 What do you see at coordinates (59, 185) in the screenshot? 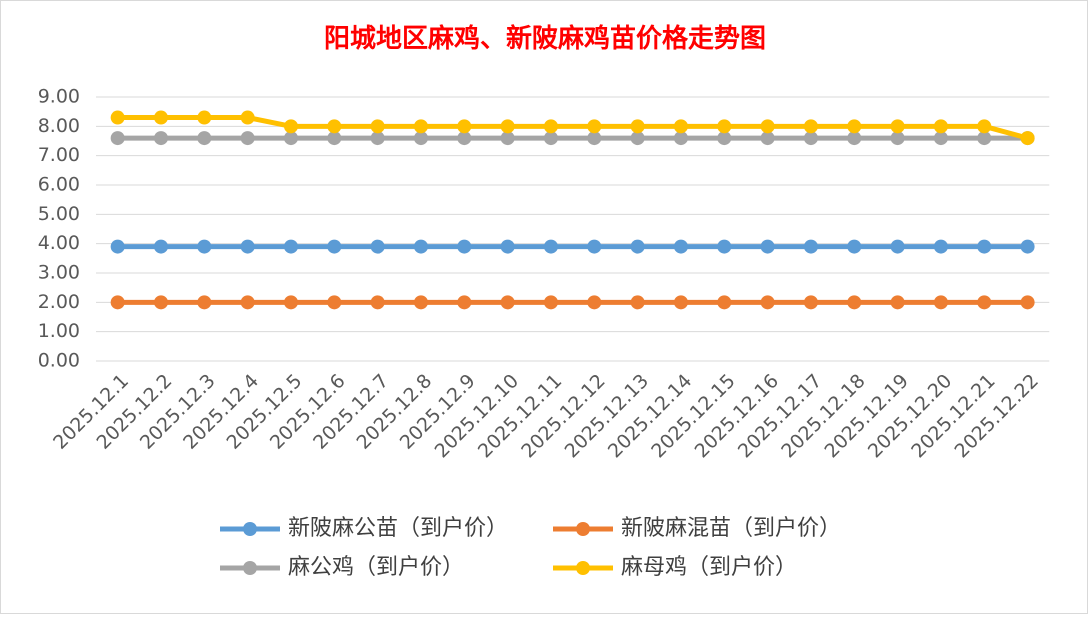
I see `y-tick-label: 6.00` at bounding box center [59, 185].